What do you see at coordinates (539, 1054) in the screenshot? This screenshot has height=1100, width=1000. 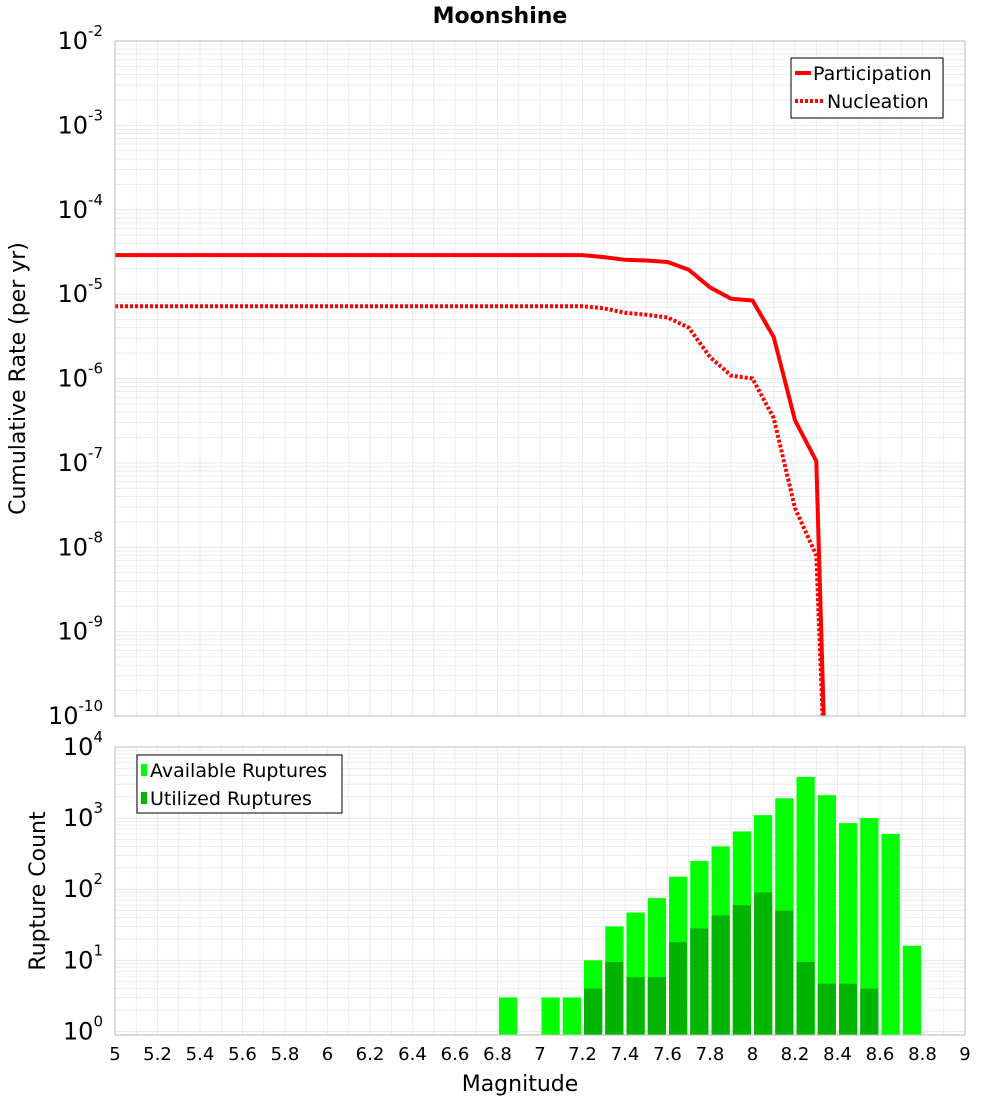 I see `xtick-label: 7` at bounding box center [539, 1054].